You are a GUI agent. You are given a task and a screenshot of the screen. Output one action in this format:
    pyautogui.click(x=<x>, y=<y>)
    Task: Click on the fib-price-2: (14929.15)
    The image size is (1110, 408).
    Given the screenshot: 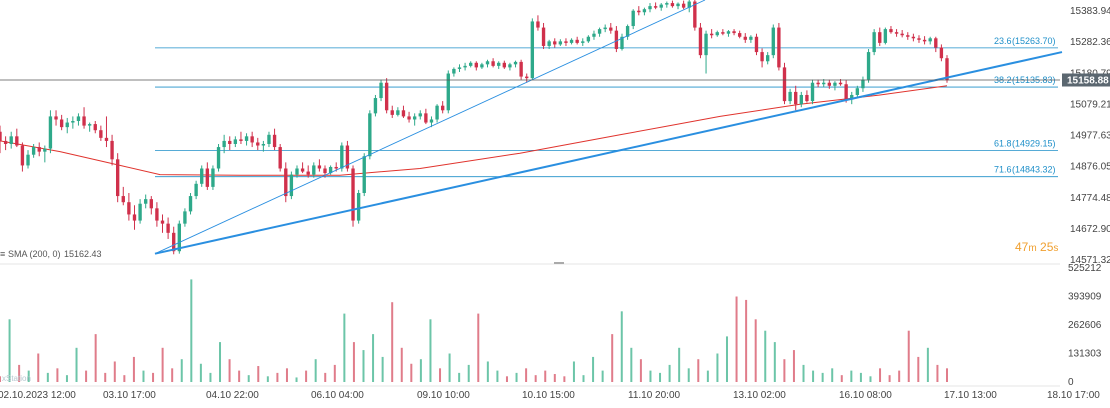 What is the action you would take?
    pyautogui.click(x=1034, y=143)
    